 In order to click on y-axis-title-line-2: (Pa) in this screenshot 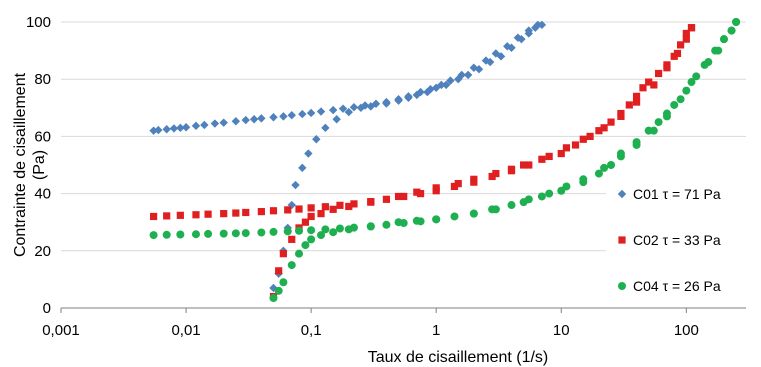, I will do `click(39, 165)`.